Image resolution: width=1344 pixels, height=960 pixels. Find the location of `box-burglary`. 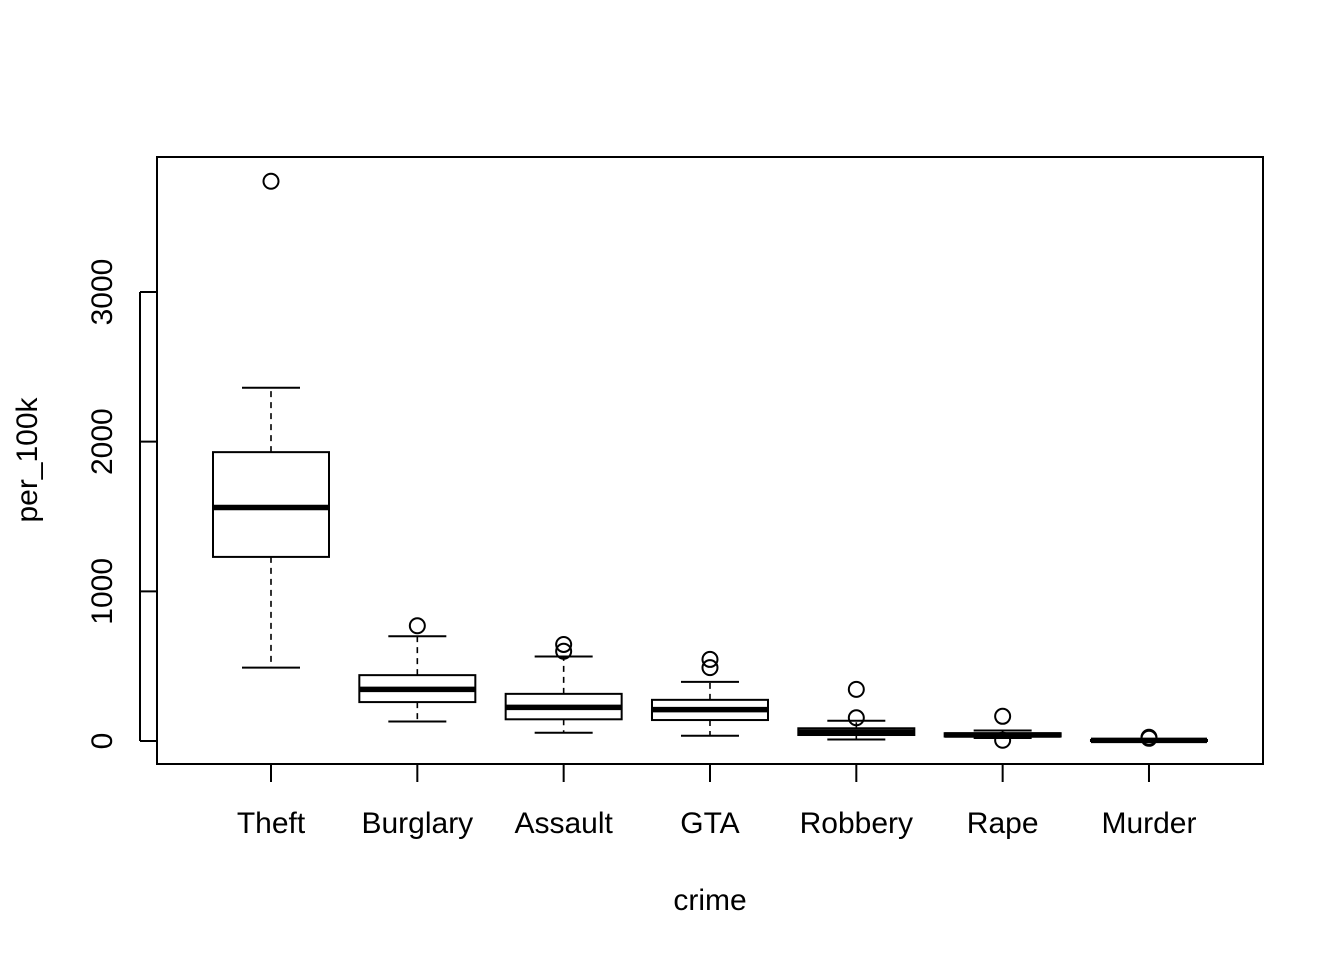

box-burglary is located at coordinates (417, 670).